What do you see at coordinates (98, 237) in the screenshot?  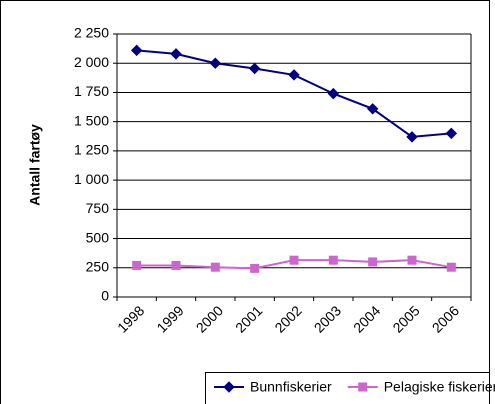 I see `y-tick-label: 500` at bounding box center [98, 237].